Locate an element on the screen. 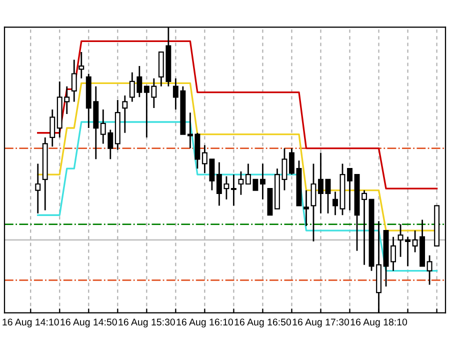 The height and width of the screenshot is (340, 450). x-tick-label: 16 Aug 18:10 is located at coordinates (379, 323).